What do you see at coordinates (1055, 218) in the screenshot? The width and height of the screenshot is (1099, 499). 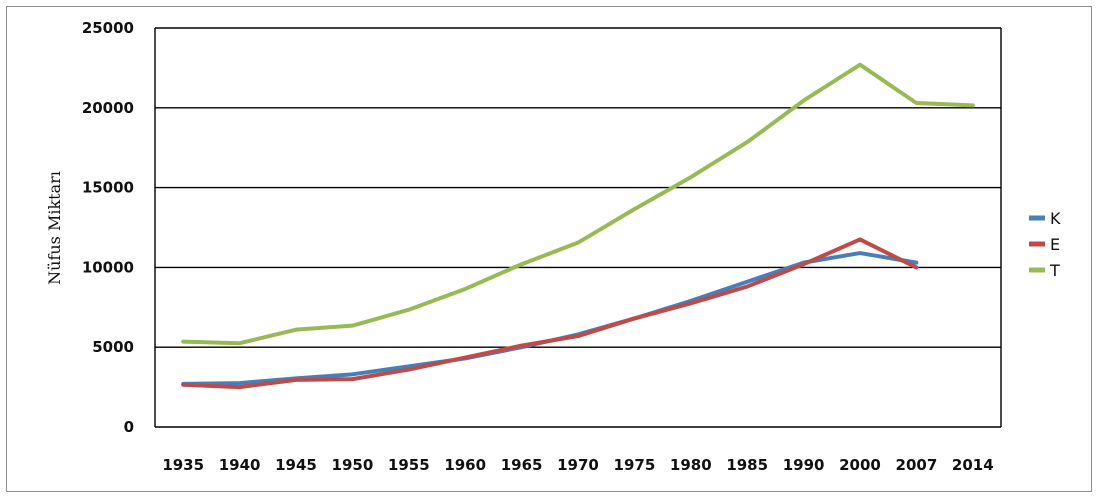 I see `legend-label-K: K` at bounding box center [1055, 218].